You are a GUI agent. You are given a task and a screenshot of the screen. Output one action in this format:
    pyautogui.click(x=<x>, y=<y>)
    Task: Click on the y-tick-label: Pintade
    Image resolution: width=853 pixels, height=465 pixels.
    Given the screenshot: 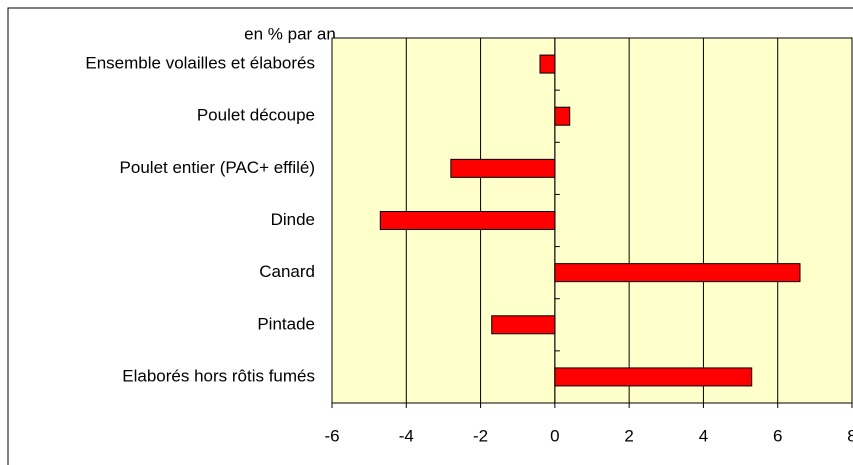 What is the action you would take?
    pyautogui.click(x=286, y=323)
    